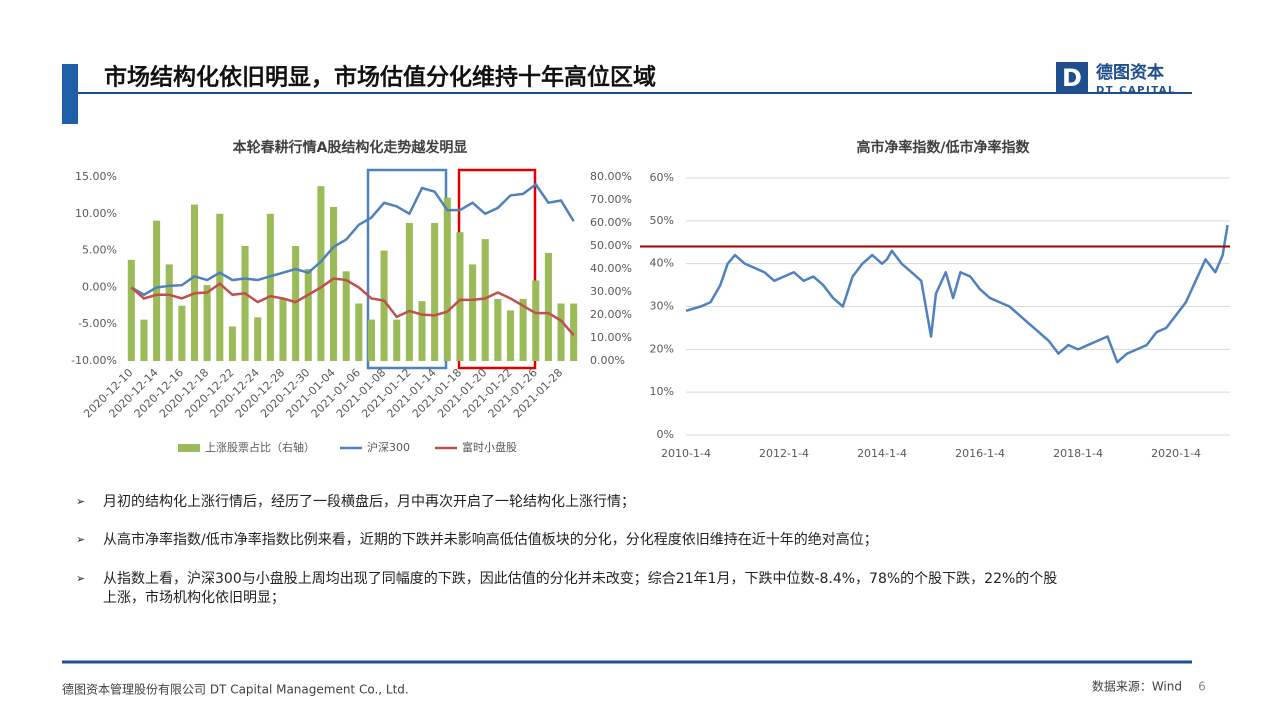 The width and height of the screenshot is (1280, 720). I want to click on x-tick-label: 2010-1-4, so click(686, 453).